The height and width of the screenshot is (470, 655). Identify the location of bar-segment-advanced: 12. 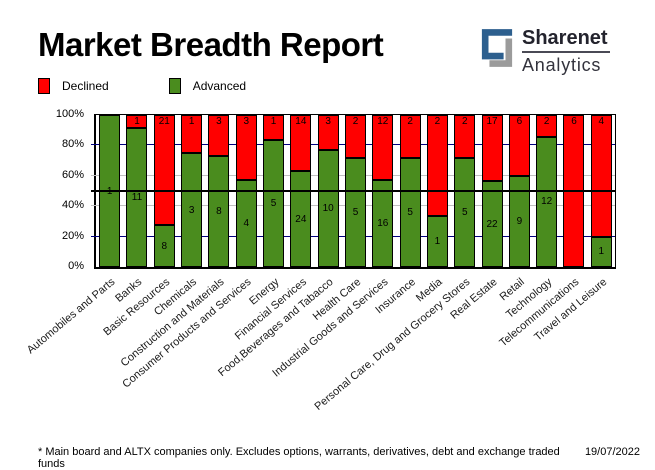
(547, 201).